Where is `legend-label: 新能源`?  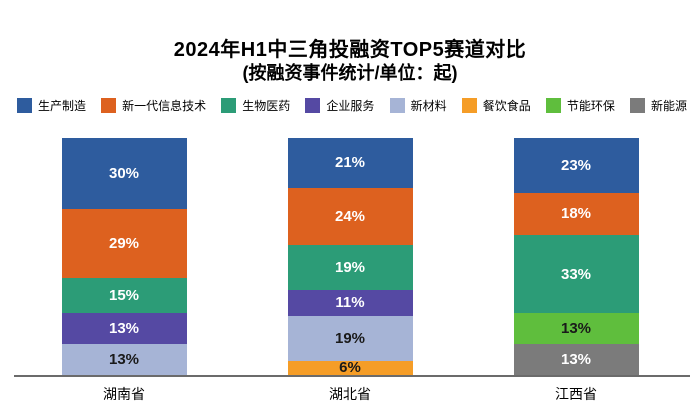 legend-label: 新能源 is located at coordinates (668, 105).